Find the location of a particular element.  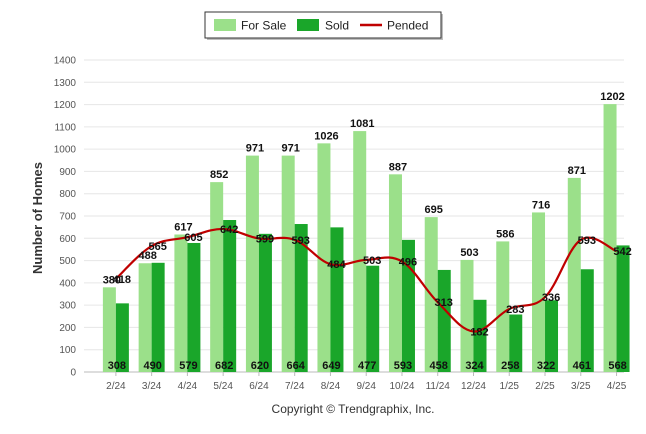

y-tick-label: 1100 is located at coordinates (65, 127).